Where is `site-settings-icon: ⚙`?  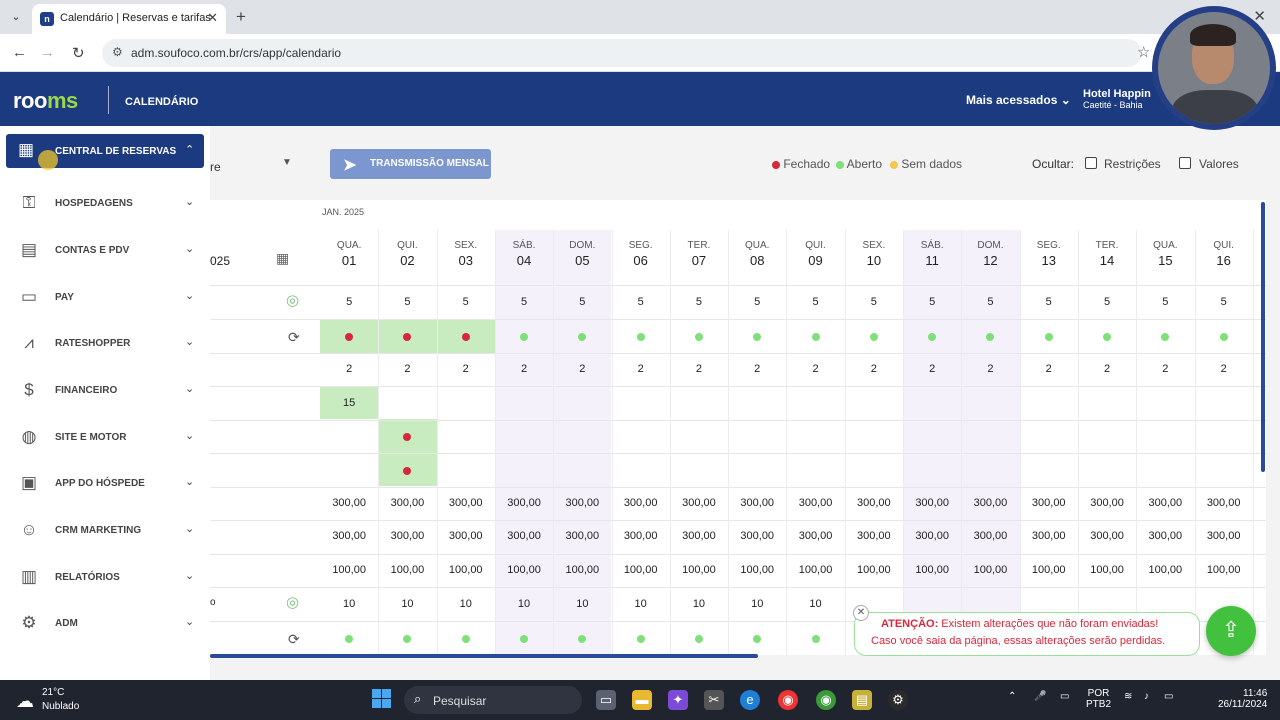
site-settings-icon: ⚙ is located at coordinates (117, 52).